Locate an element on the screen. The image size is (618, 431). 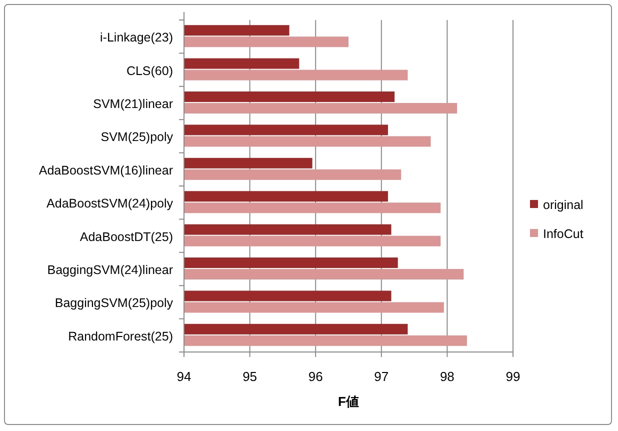
x-tick-label: 99 is located at coordinates (513, 376).